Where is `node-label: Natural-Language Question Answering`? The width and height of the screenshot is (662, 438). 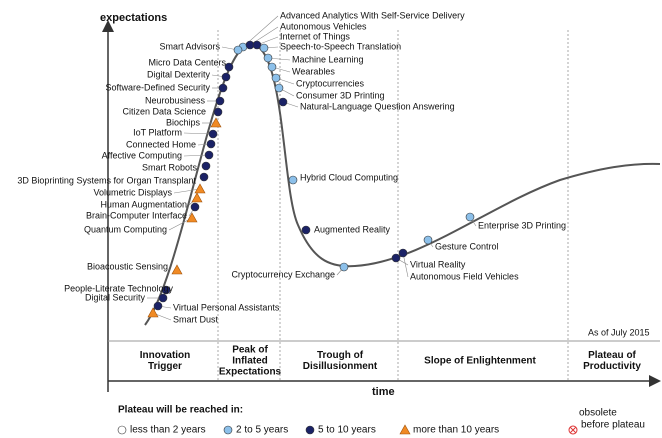
node-label: Natural-Language Question Answering is located at coordinates (377, 106).